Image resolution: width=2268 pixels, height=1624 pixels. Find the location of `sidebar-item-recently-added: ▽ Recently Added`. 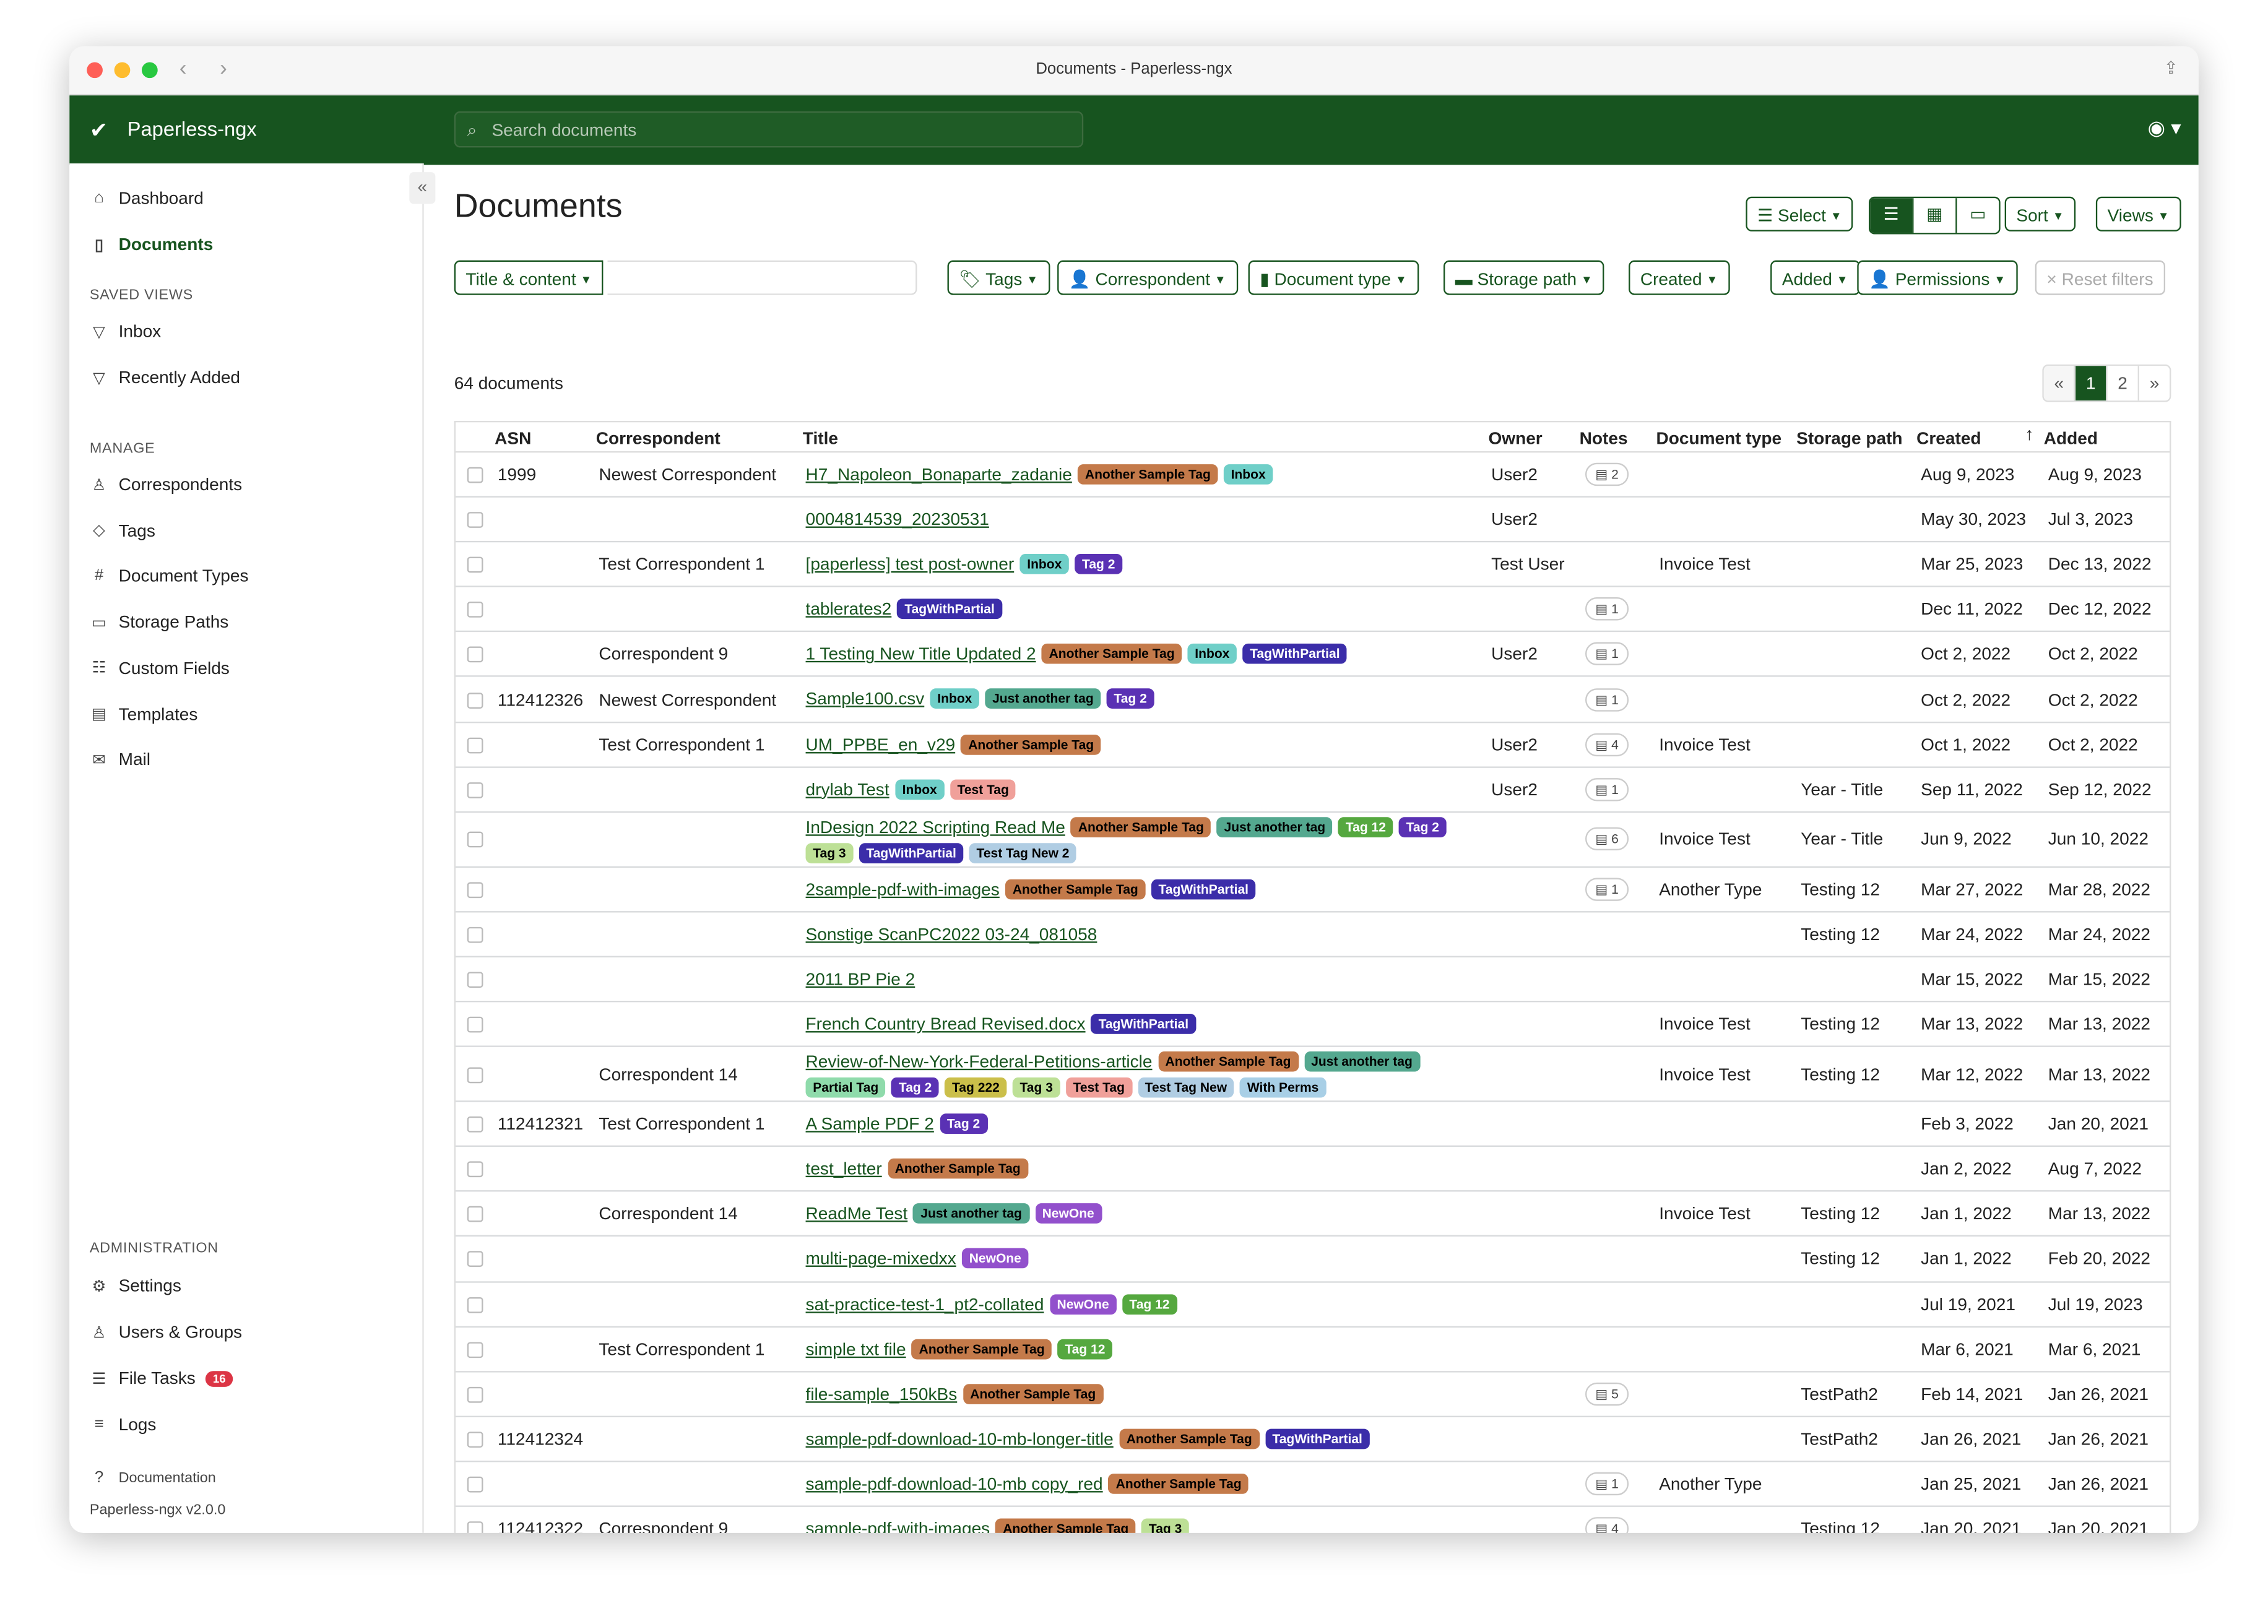

sidebar-item-recently-added: ▽ Recently Added is located at coordinates (165, 378).